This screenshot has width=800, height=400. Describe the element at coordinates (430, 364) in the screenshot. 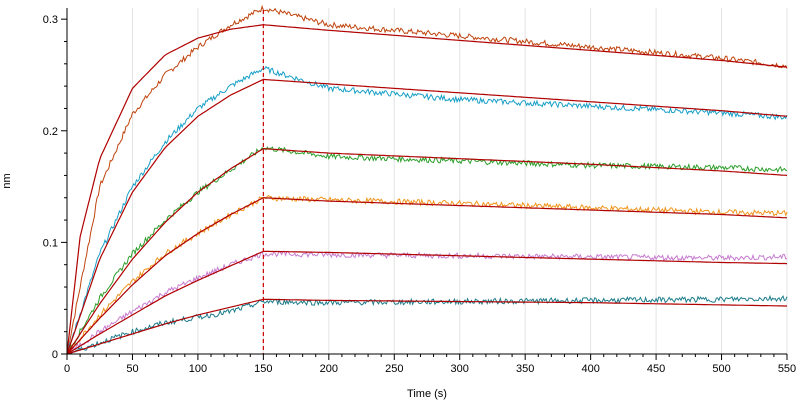

I see `x-axis-ticks: 0 50 100 150 200 250 300 350 400 450 500 550` at that location.